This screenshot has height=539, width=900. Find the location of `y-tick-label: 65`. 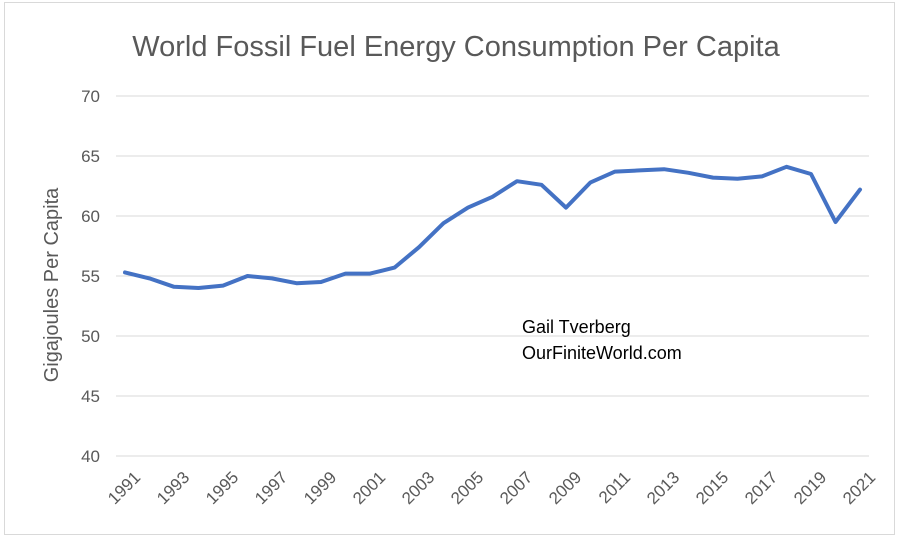

y-tick-label: 65 is located at coordinates (90, 156).